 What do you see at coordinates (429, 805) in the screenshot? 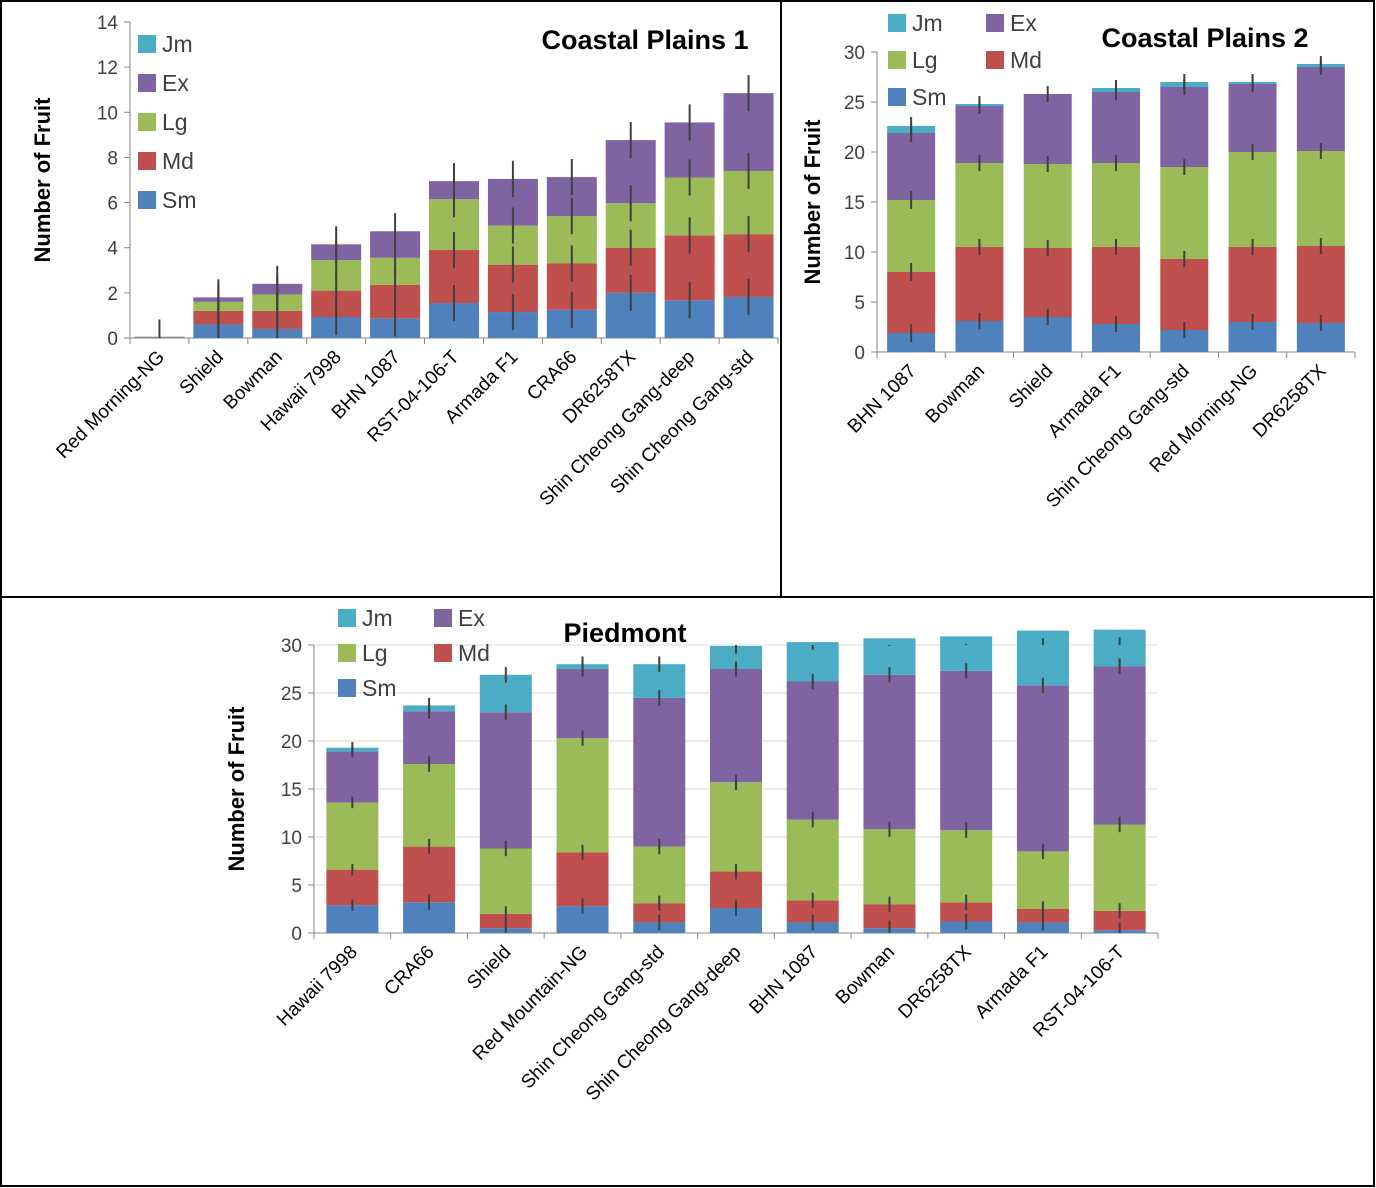
I see `bar-cra66-lg` at bounding box center [429, 805].